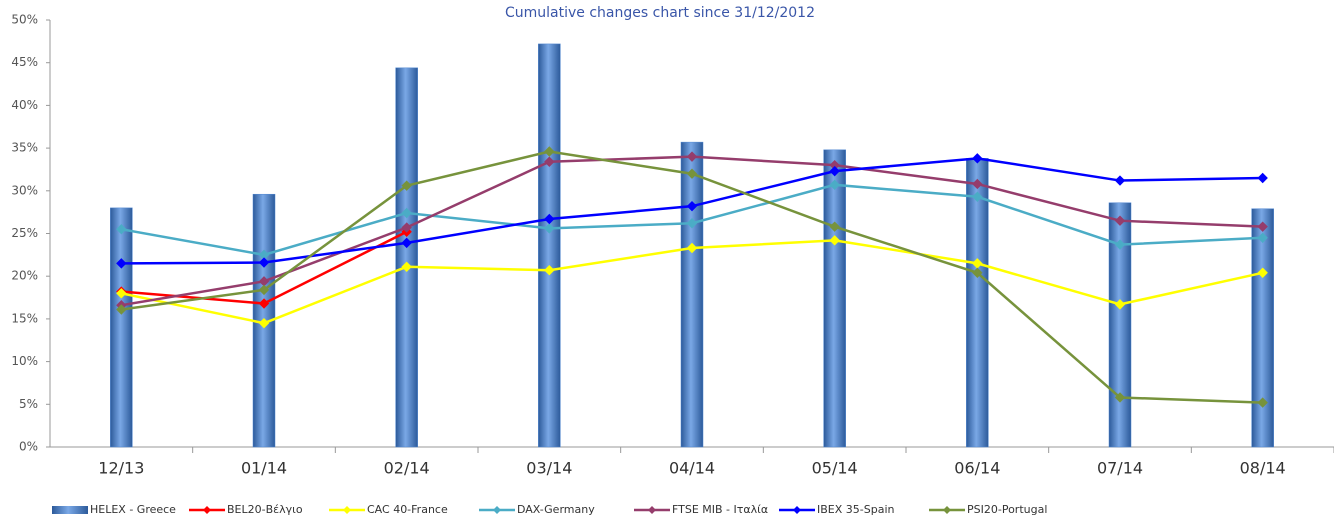  What do you see at coordinates (24, 105) in the screenshot?
I see `y-tick-label: 40%` at bounding box center [24, 105].